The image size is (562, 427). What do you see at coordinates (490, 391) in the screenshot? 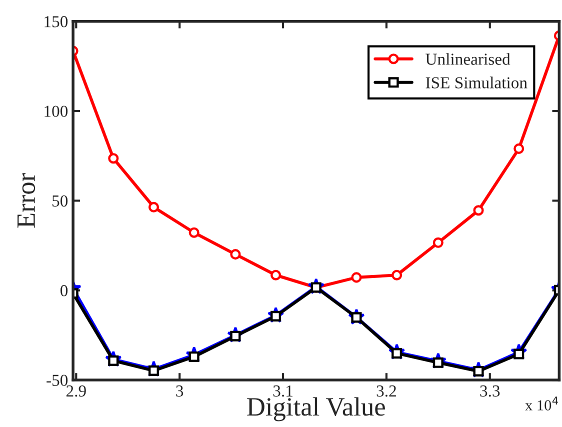
I see `x-tick-label: 3.3` at bounding box center [490, 391].